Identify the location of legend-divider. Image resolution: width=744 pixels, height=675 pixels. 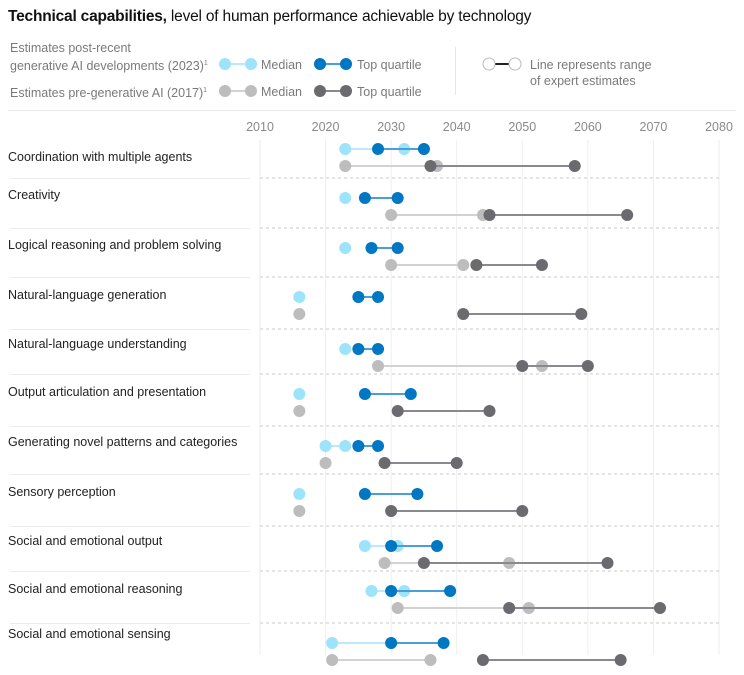
(455, 71).